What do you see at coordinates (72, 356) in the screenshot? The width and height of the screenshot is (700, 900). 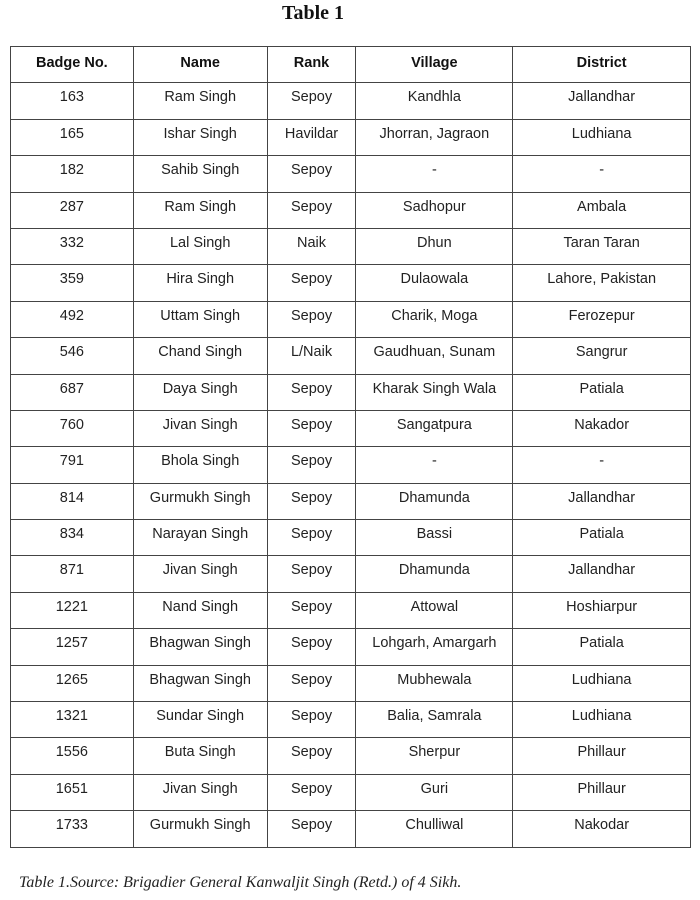 I see `badge-cell: 546` at bounding box center [72, 356].